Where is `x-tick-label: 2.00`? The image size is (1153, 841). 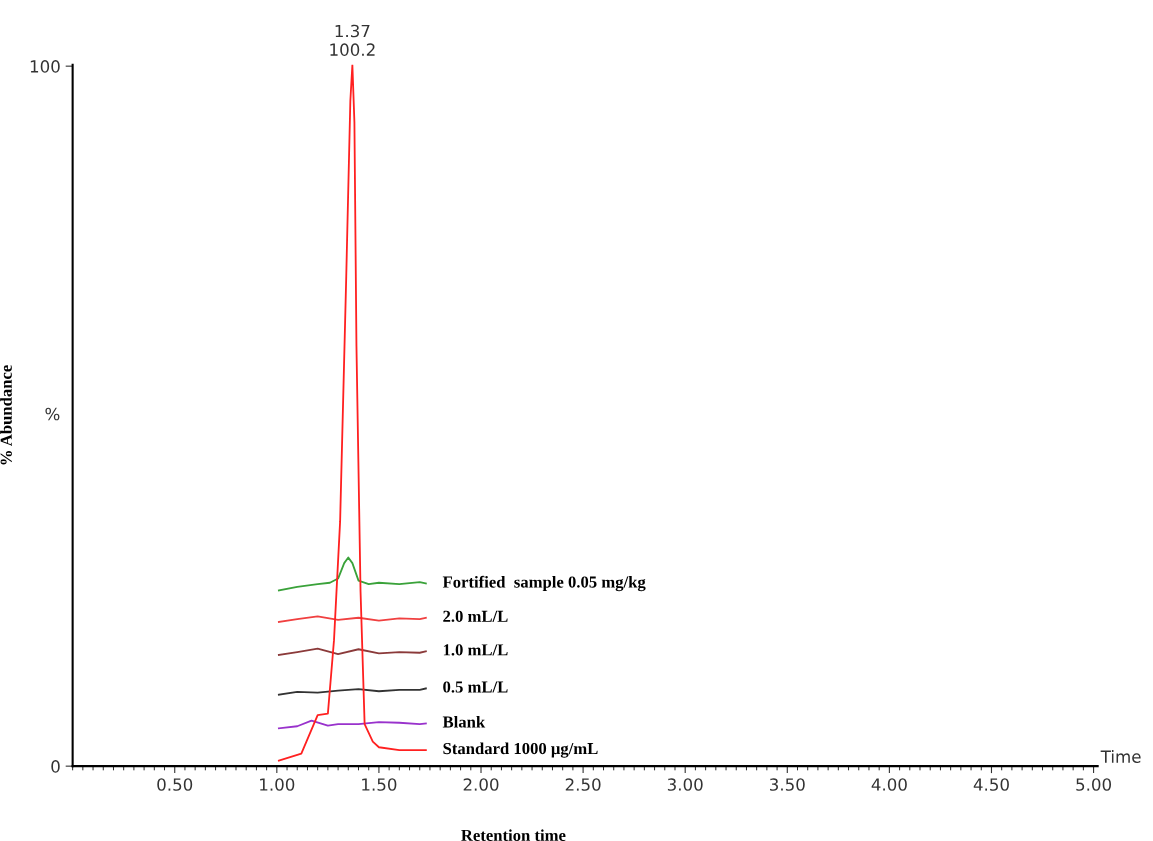 x-tick-label: 2.00 is located at coordinates (481, 784).